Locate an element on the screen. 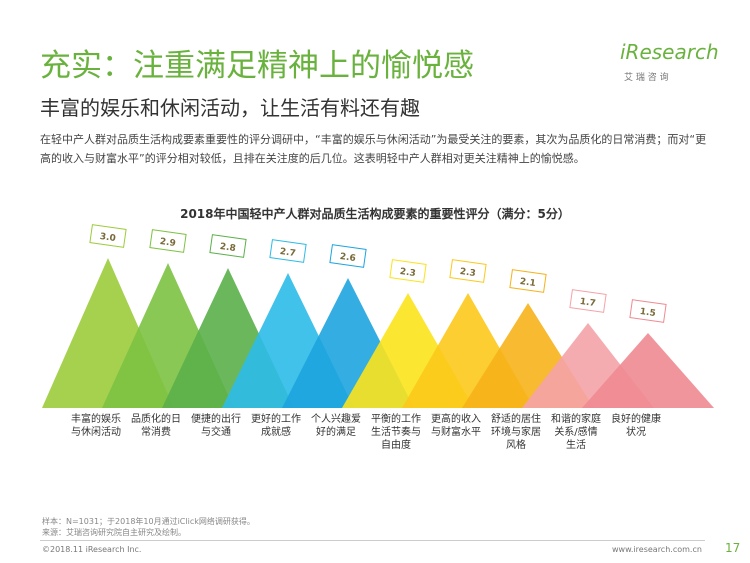  value-label: 2.6 is located at coordinates (347, 258).